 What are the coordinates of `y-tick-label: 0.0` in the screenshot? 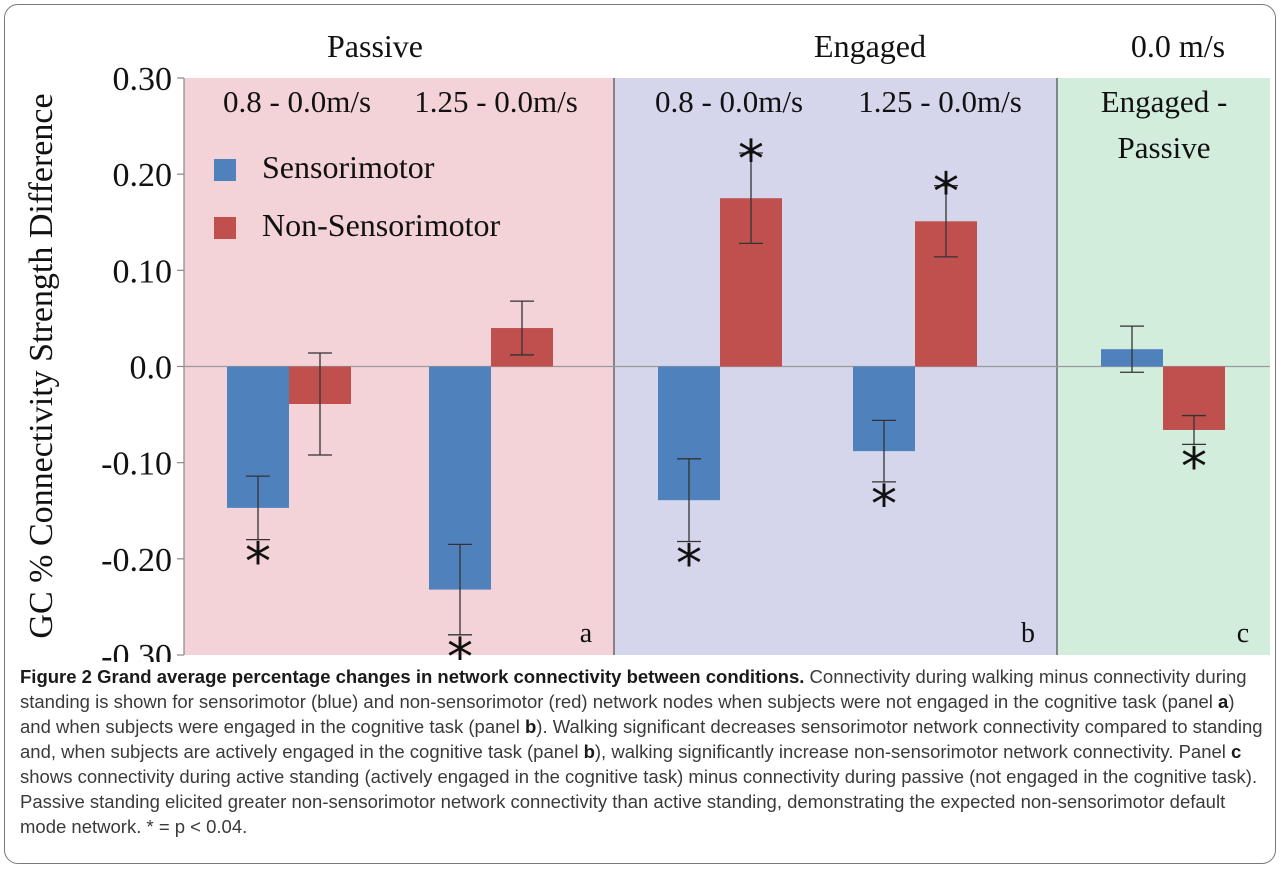 It's located at (151, 368).